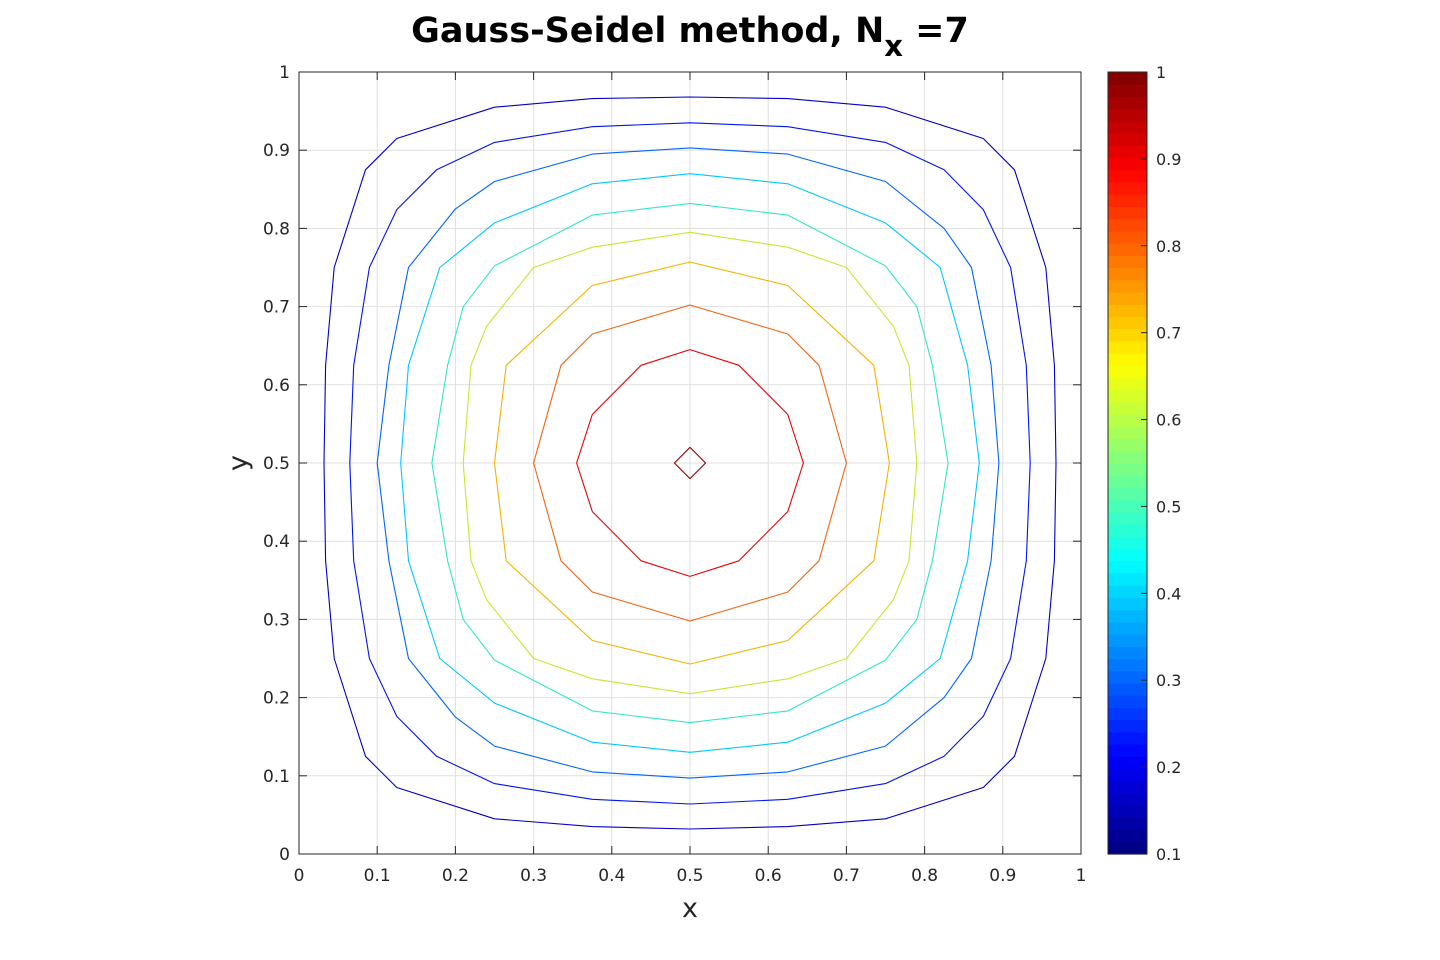 This screenshot has height=960, width=1440. Describe the element at coordinates (533, 876) in the screenshot. I see `x-tick-label: 0.3` at that location.